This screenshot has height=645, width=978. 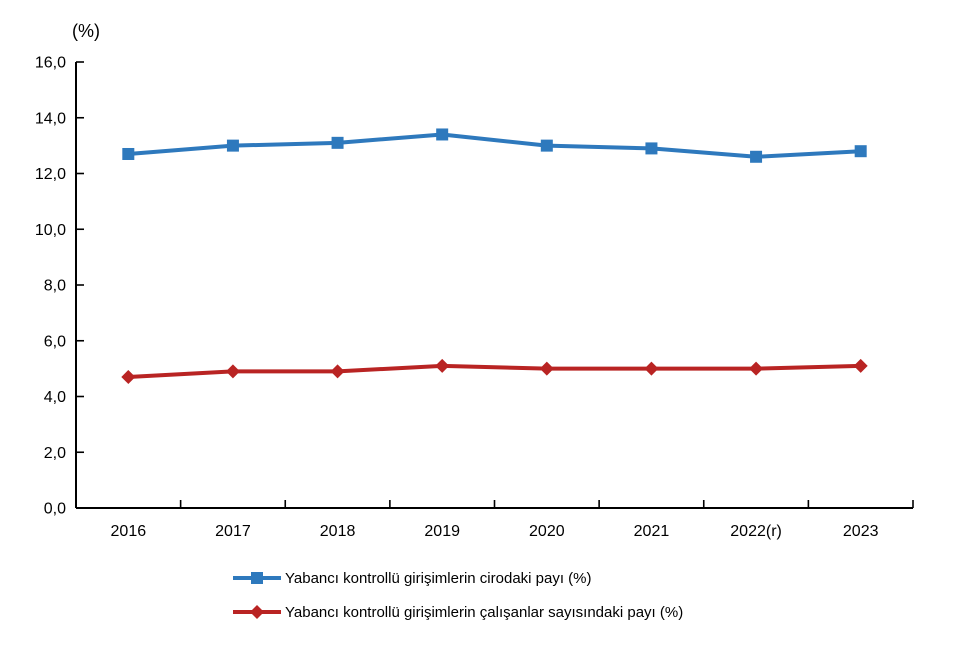 I want to click on x-axis-label: 2022(r), so click(x=756, y=531).